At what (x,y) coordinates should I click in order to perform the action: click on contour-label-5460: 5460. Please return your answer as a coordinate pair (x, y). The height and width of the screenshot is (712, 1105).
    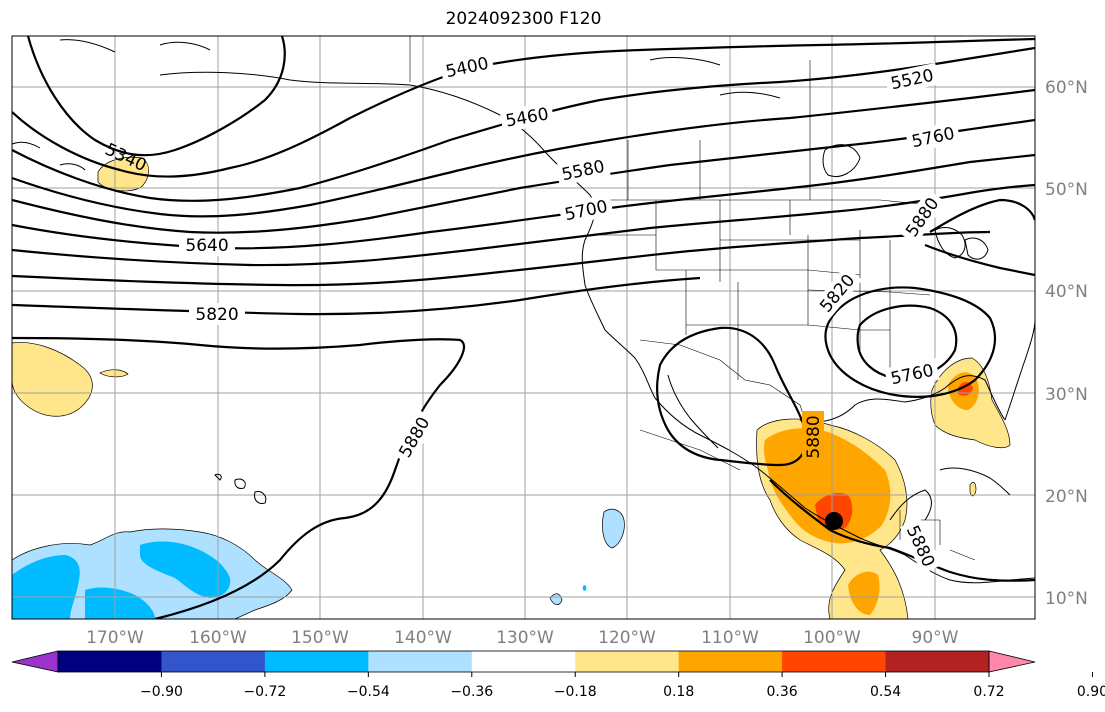
    Looking at the image, I should click on (527, 117).